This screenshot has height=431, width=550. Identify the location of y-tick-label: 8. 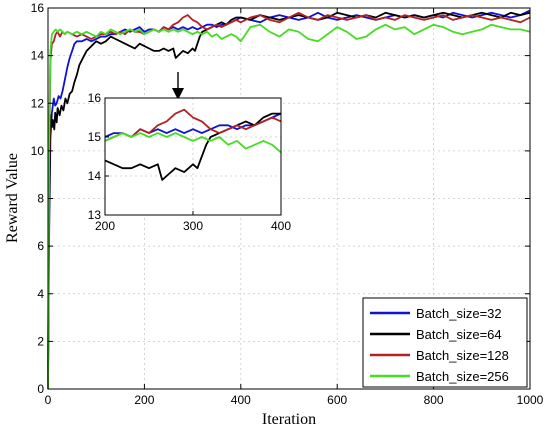
(40, 199).